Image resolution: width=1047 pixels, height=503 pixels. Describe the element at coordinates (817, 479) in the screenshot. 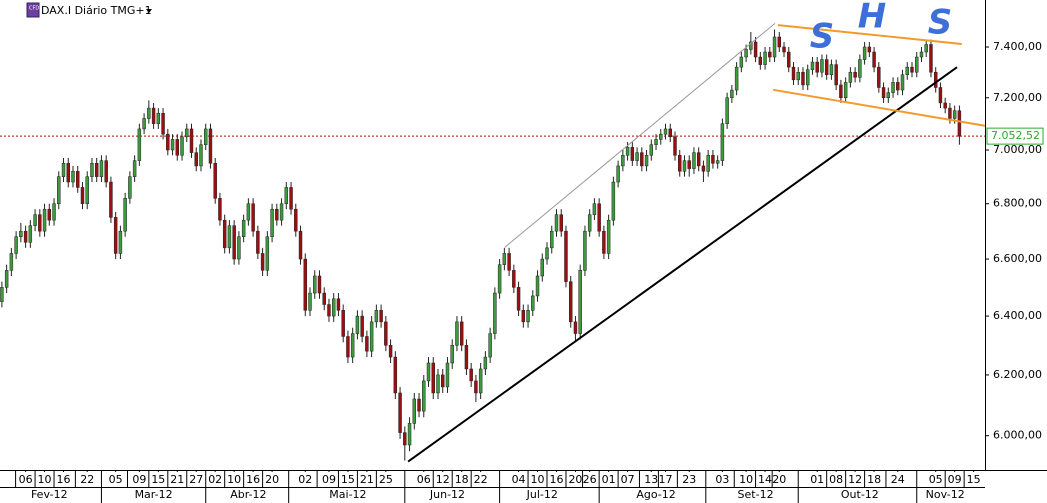

I see `x-tick-label: 01` at that location.